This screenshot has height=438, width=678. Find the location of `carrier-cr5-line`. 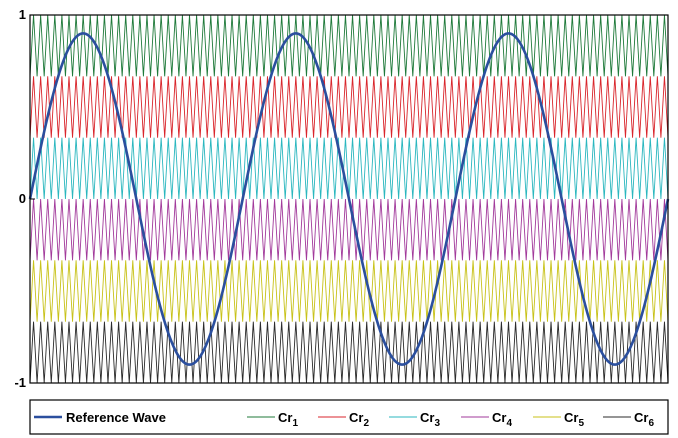

carrier-cr5-line is located at coordinates (349, 291).